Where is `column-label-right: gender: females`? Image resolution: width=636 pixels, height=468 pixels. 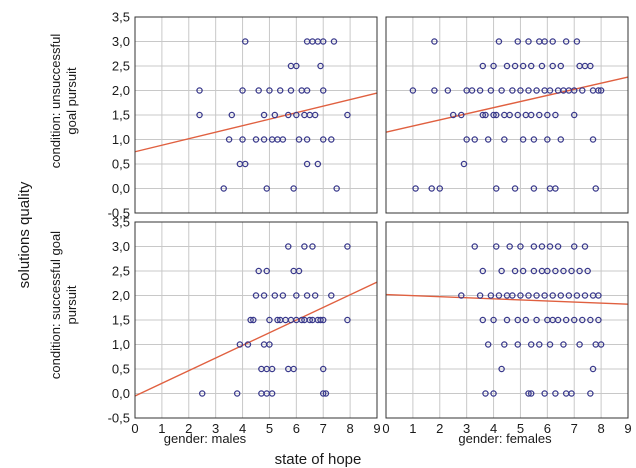
column-label-right: gender: females is located at coordinates (505, 438).